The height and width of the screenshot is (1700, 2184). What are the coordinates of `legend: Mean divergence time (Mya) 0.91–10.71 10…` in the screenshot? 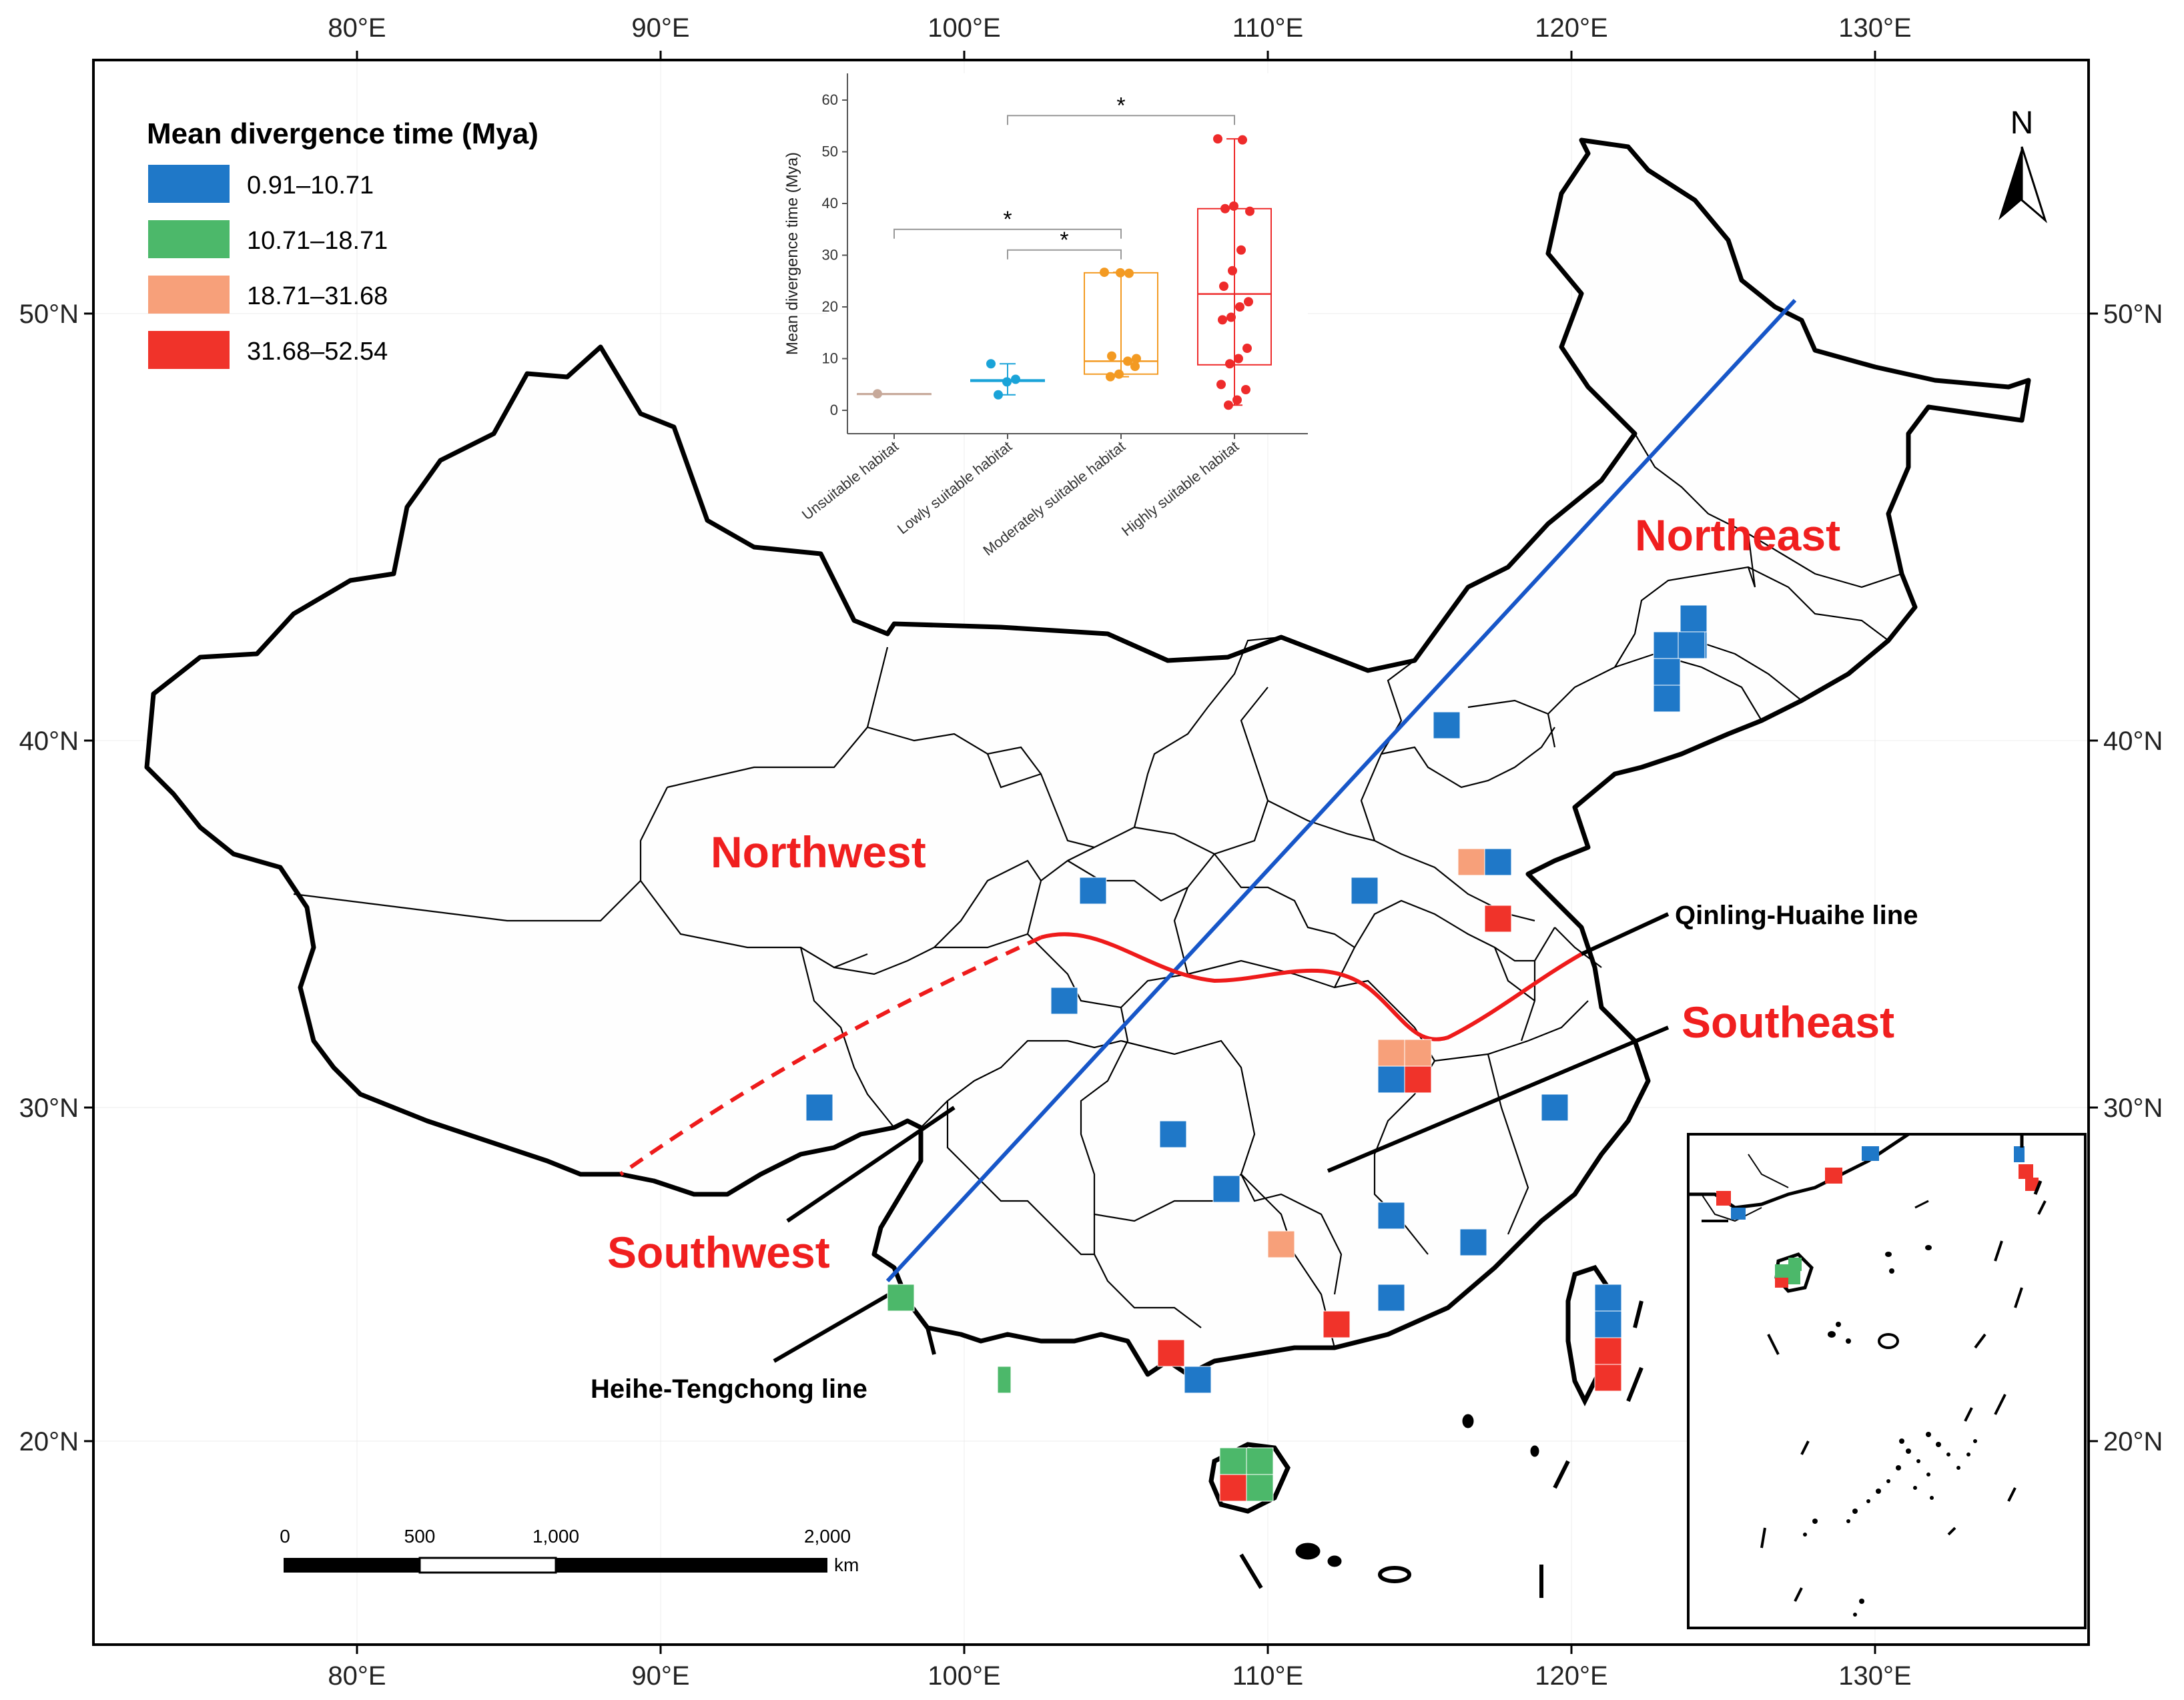 It's located at (342, 243).